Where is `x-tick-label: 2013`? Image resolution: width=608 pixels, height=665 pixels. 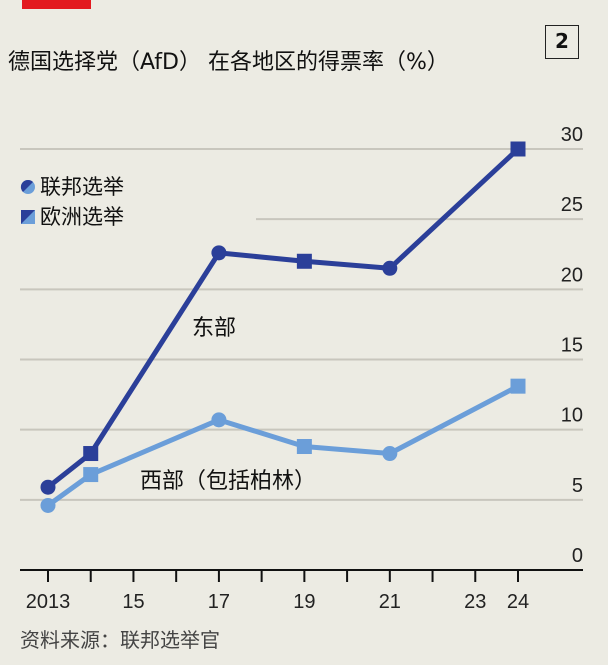 x-tick-label: 2013 is located at coordinates (48, 602).